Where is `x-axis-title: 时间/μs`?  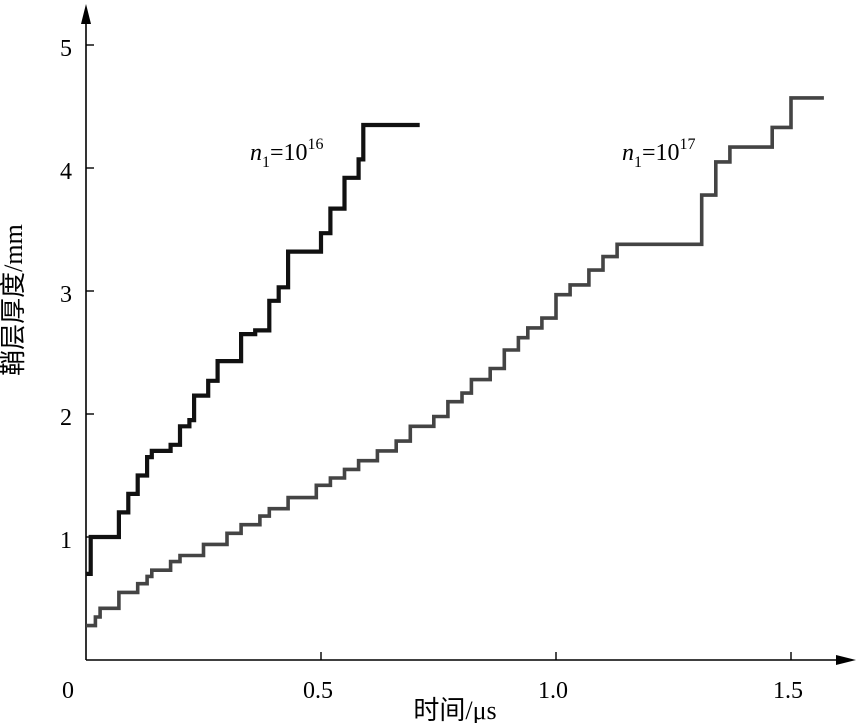 x-axis-title: 时间/μs is located at coordinates (454, 709).